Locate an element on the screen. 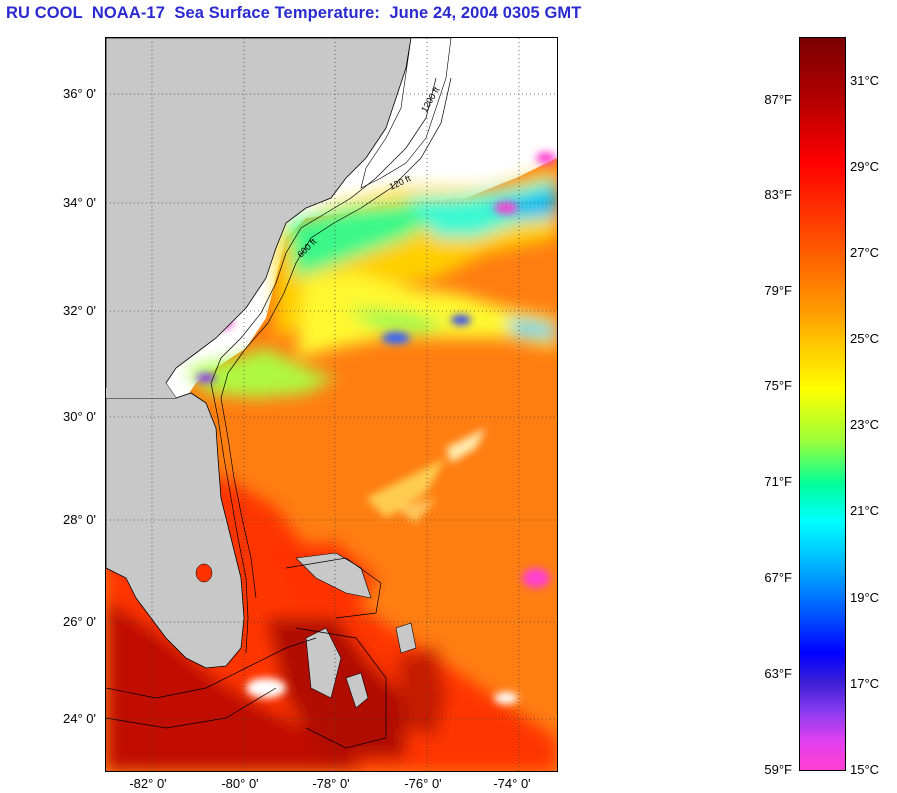 The width and height of the screenshot is (897, 793). tick-63f: 63°F is located at coordinates (778, 673).